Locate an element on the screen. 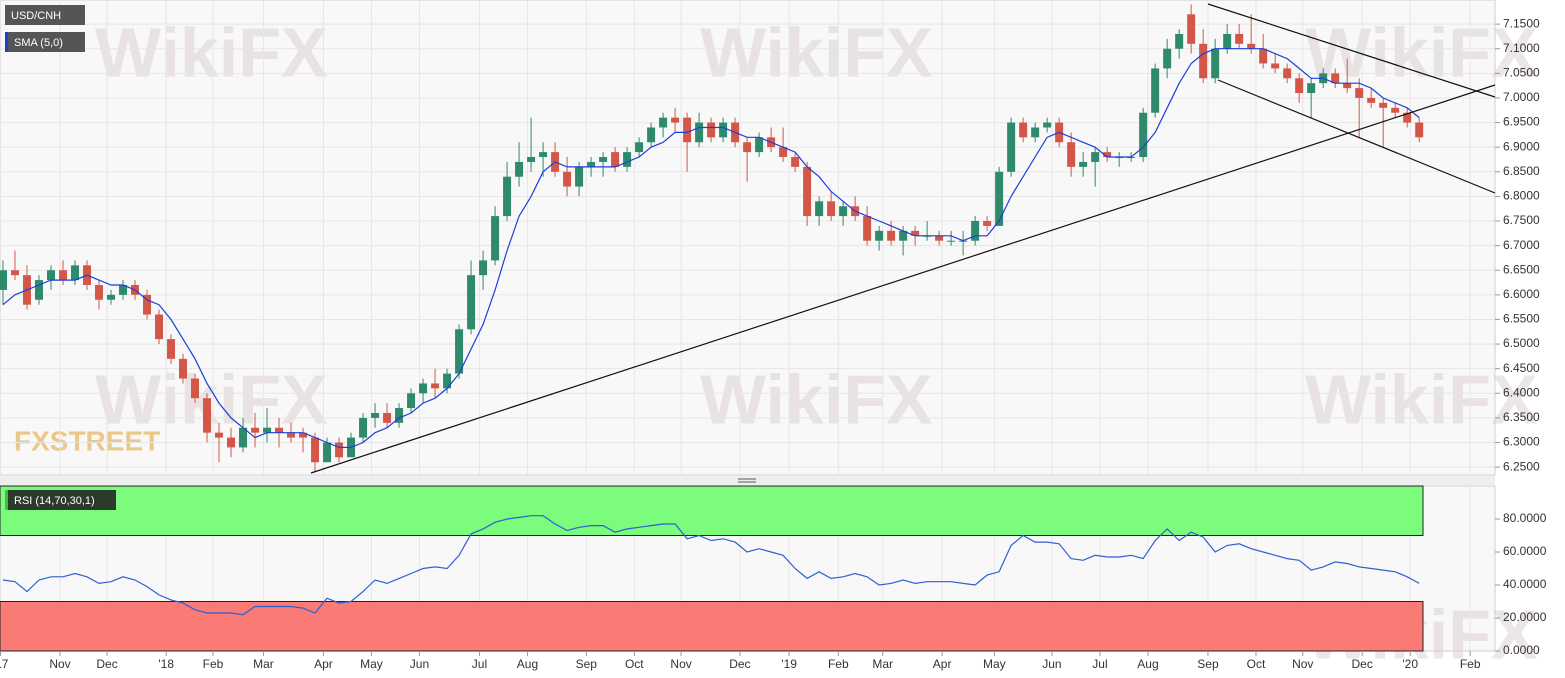 The width and height of the screenshot is (1565, 678). channel-bottom is located at coordinates (1356, 136).